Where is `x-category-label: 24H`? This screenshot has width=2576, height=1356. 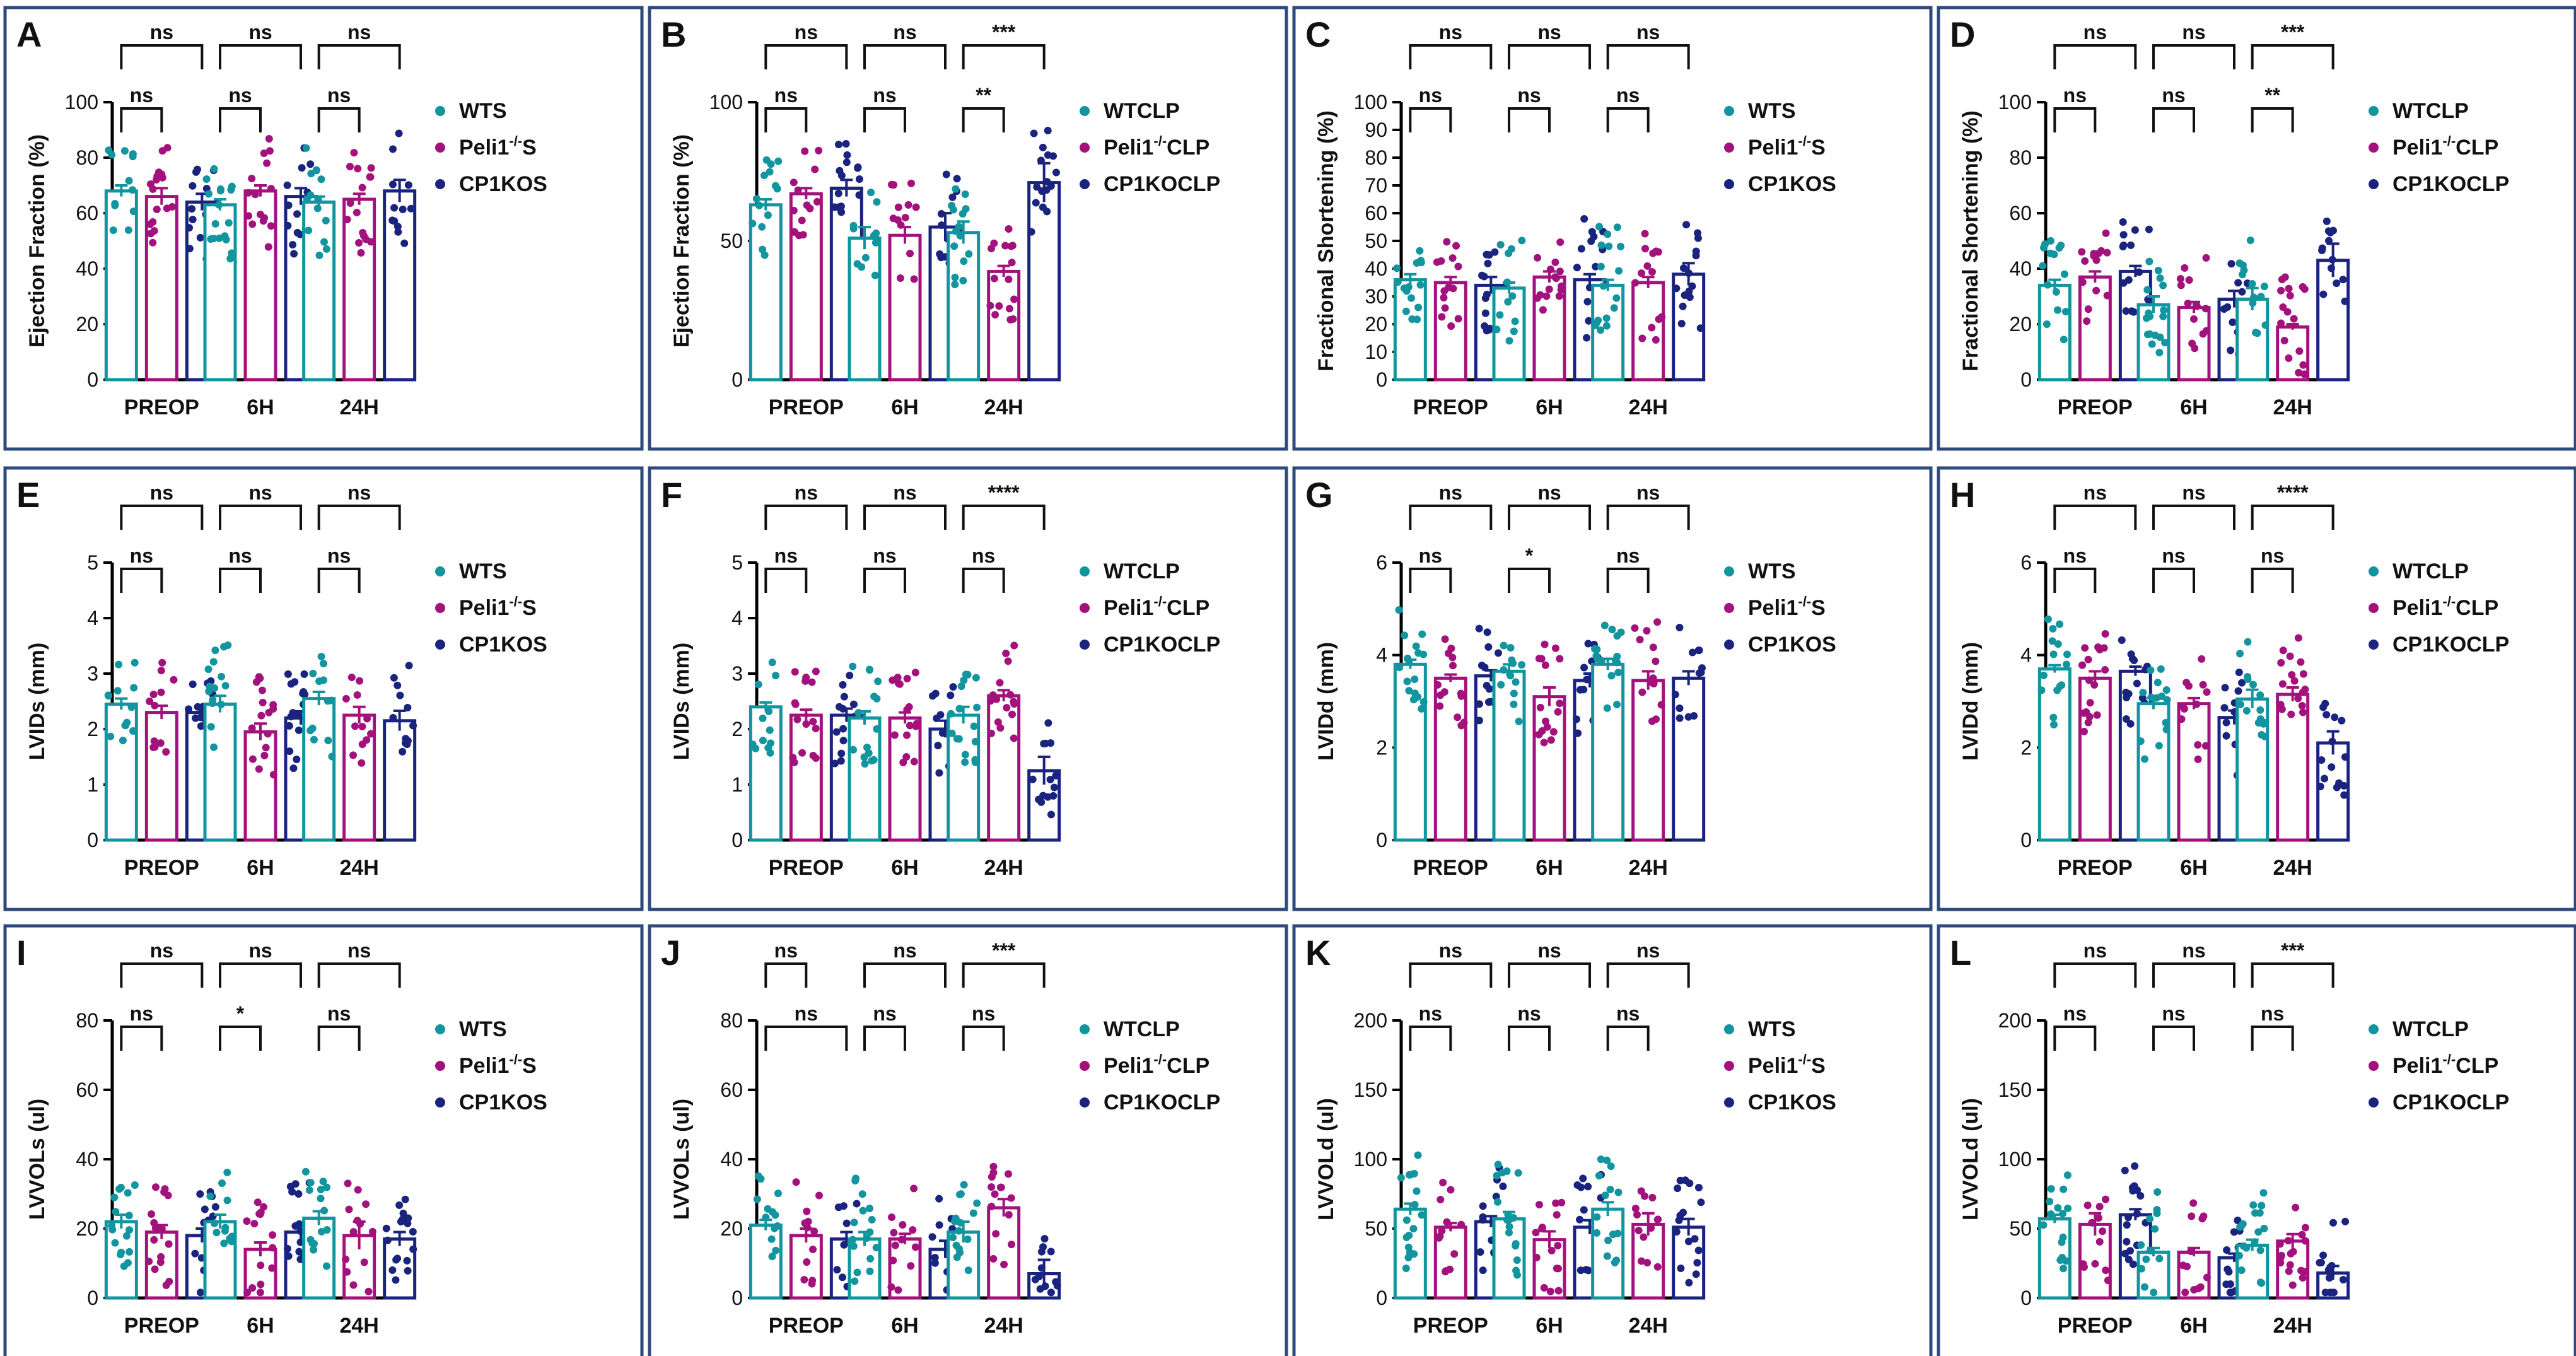
x-category-label: 24H is located at coordinates (2293, 1326).